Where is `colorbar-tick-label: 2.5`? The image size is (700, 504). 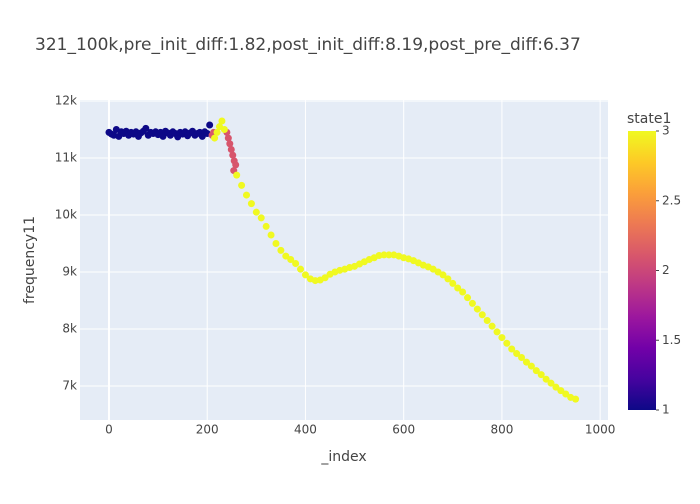
colorbar-tick-label: 2.5 is located at coordinates (671, 200).